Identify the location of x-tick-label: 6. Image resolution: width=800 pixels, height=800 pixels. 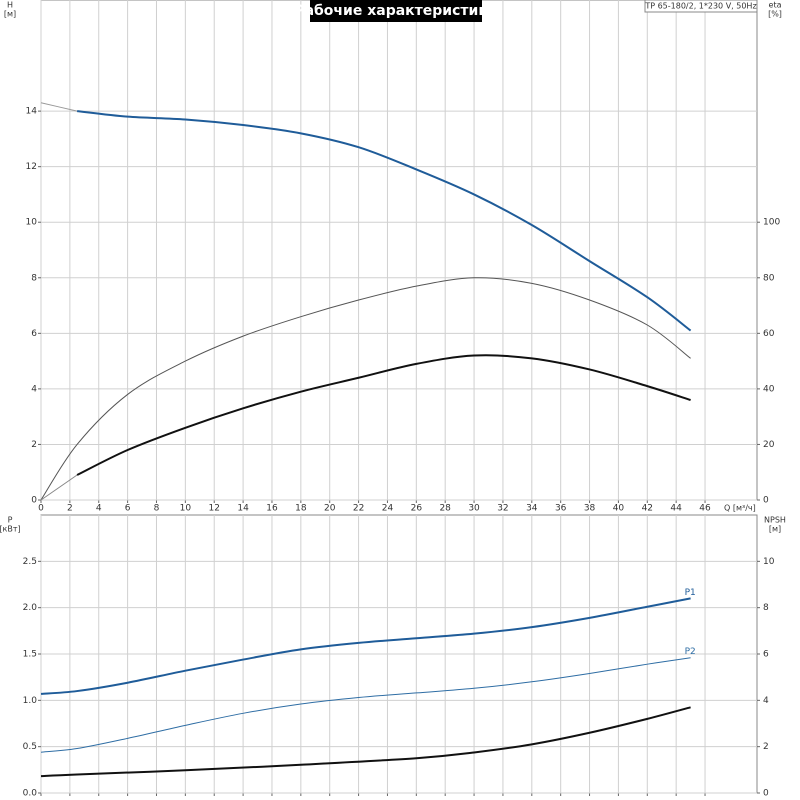
(128, 509).